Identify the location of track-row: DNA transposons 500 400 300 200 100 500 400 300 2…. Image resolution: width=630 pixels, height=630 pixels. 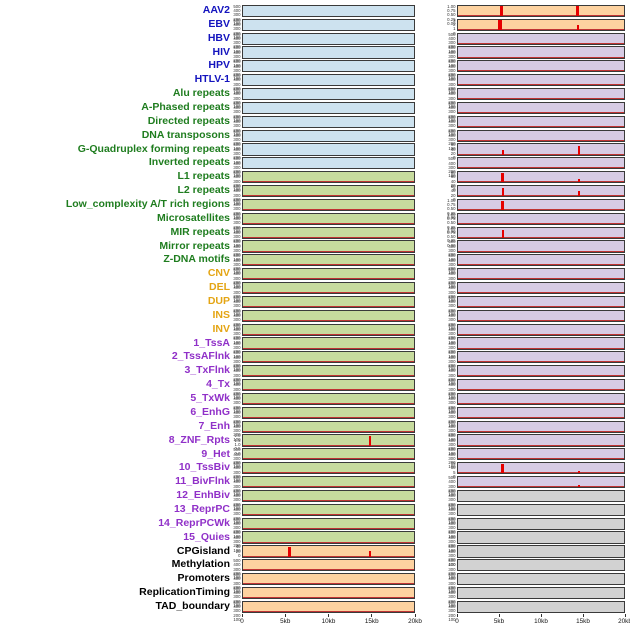
(312, 140).